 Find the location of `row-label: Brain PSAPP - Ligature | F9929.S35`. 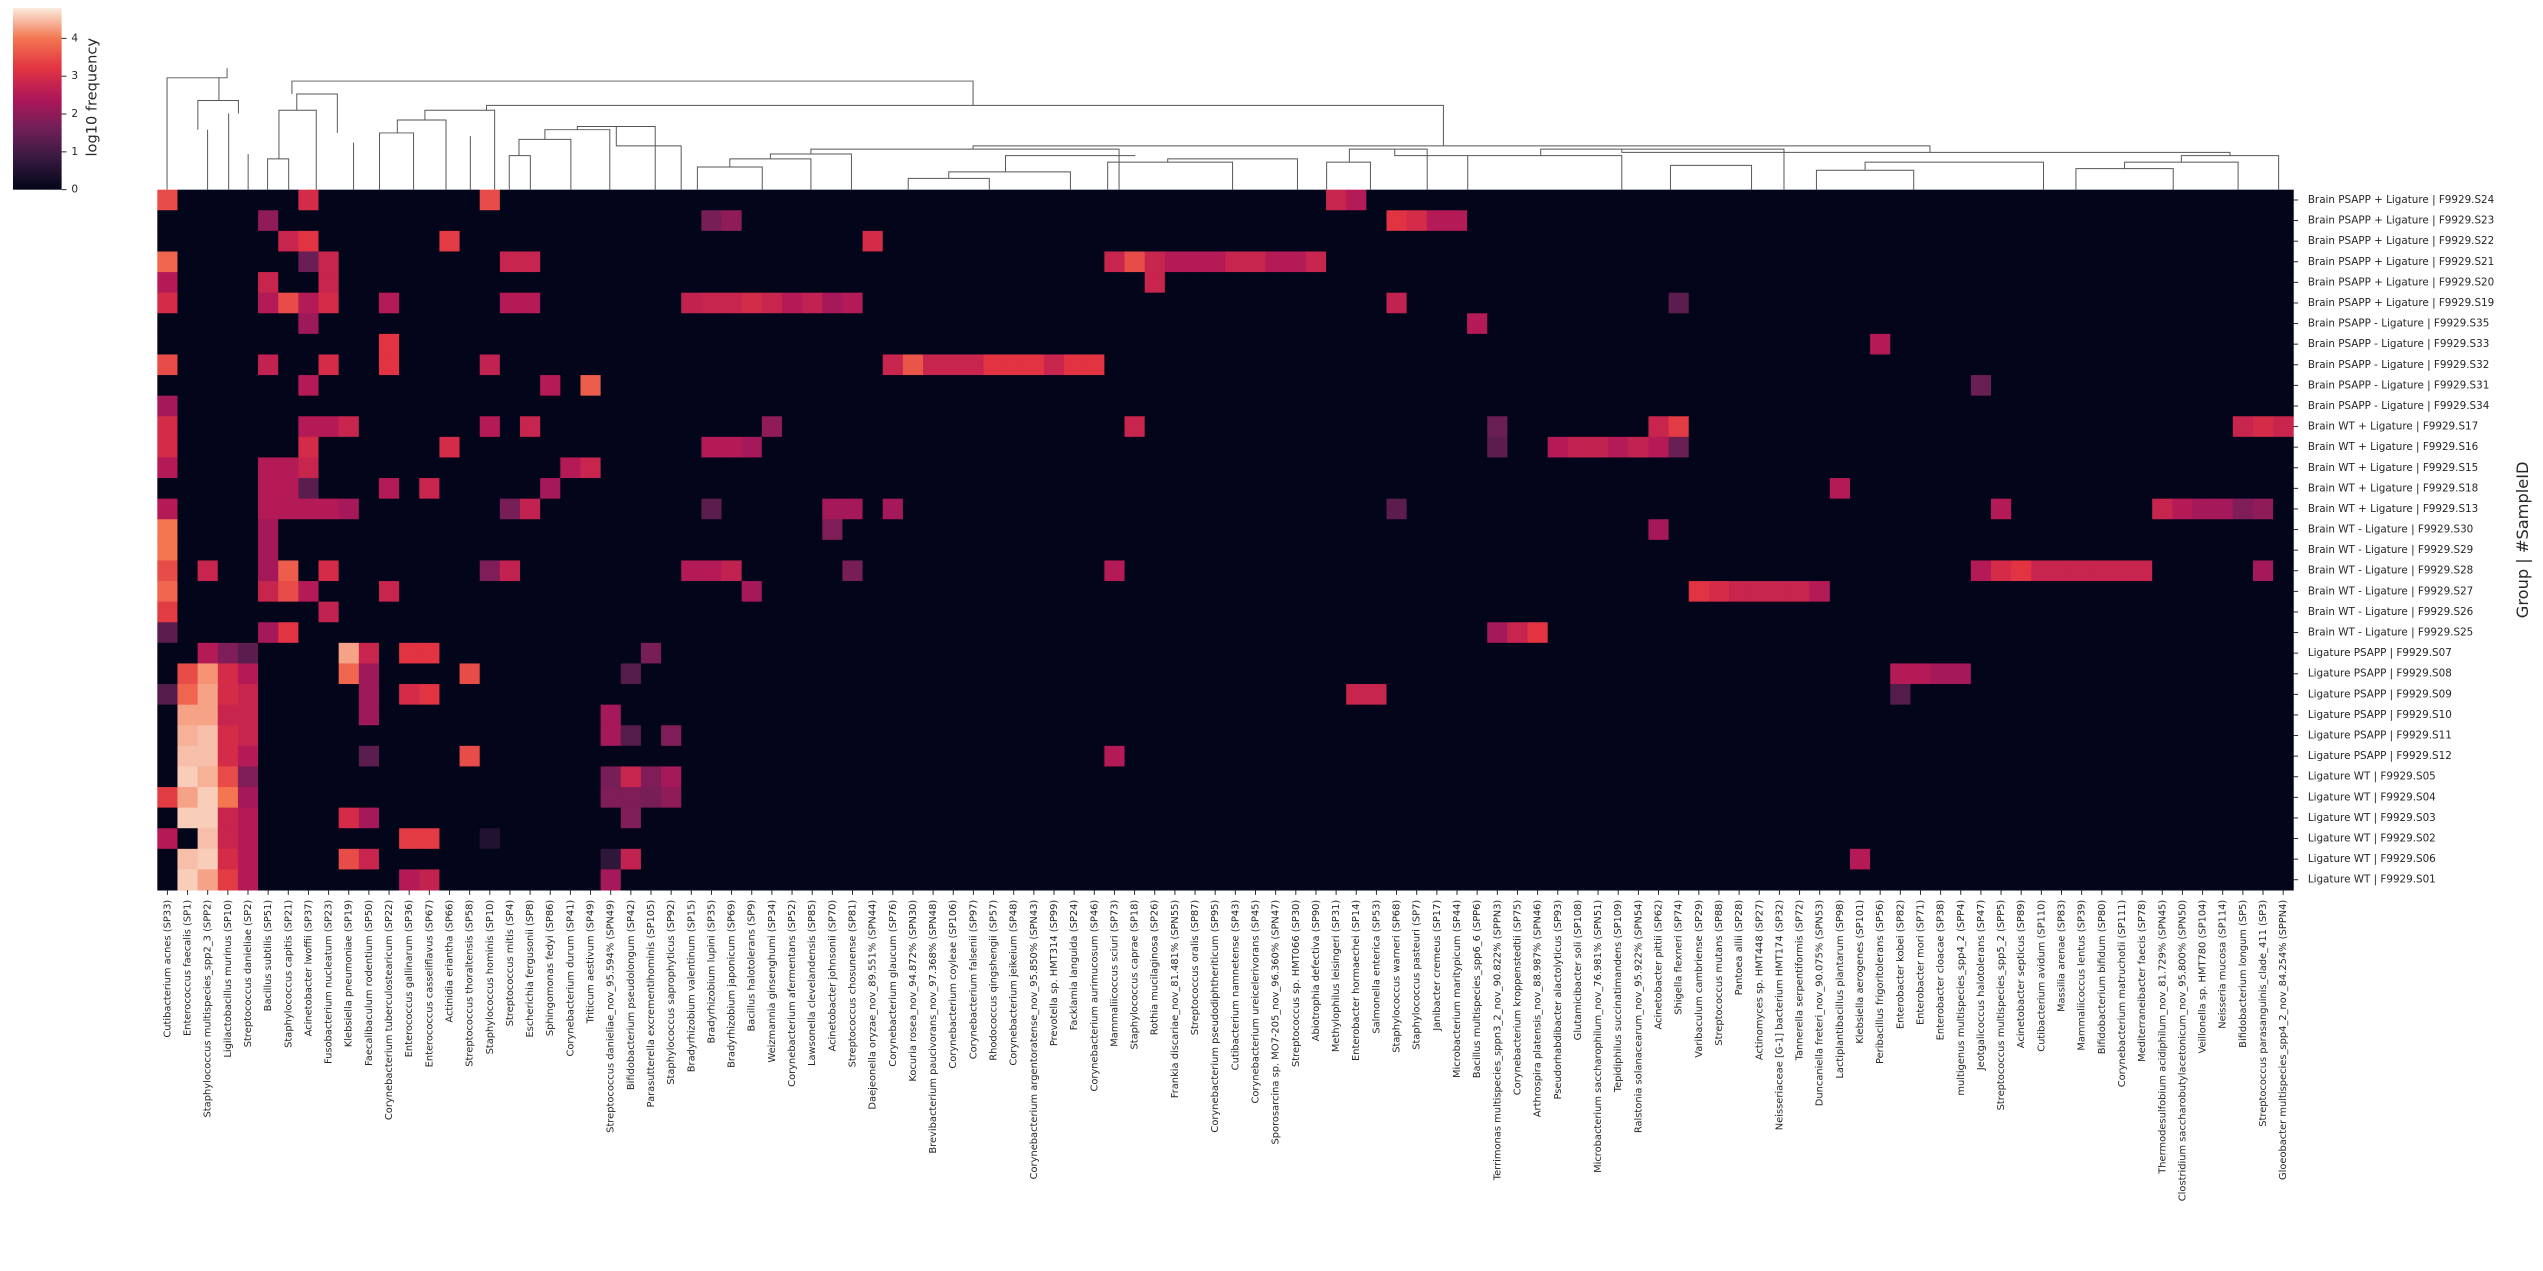

row-label: Brain PSAPP - Ligature | F9929.S35 is located at coordinates (2398, 324).